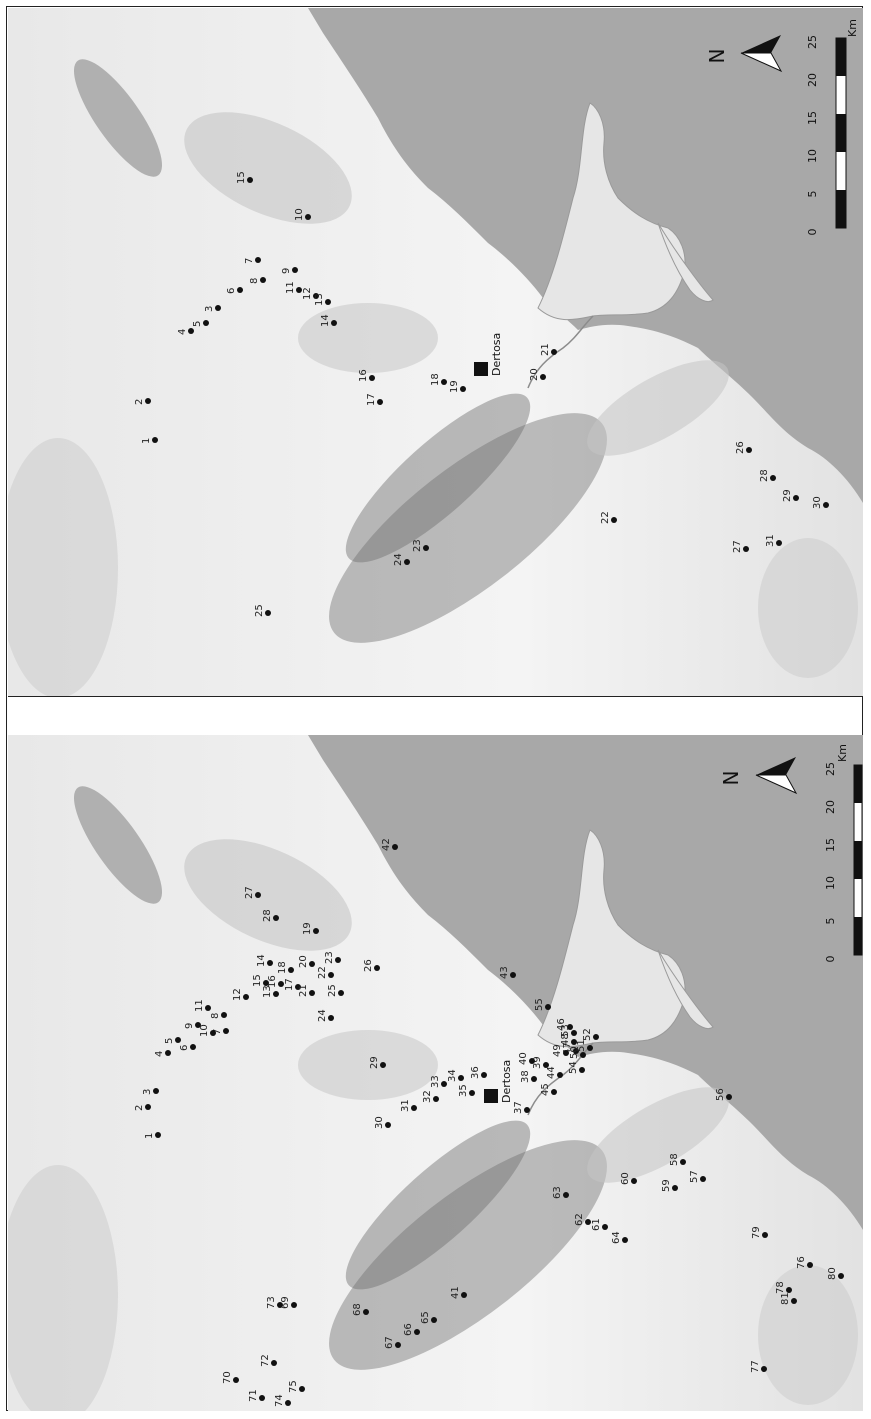 The height and width of the screenshot is (1419, 871). I want to click on site-label: 21, so click(545, 349).